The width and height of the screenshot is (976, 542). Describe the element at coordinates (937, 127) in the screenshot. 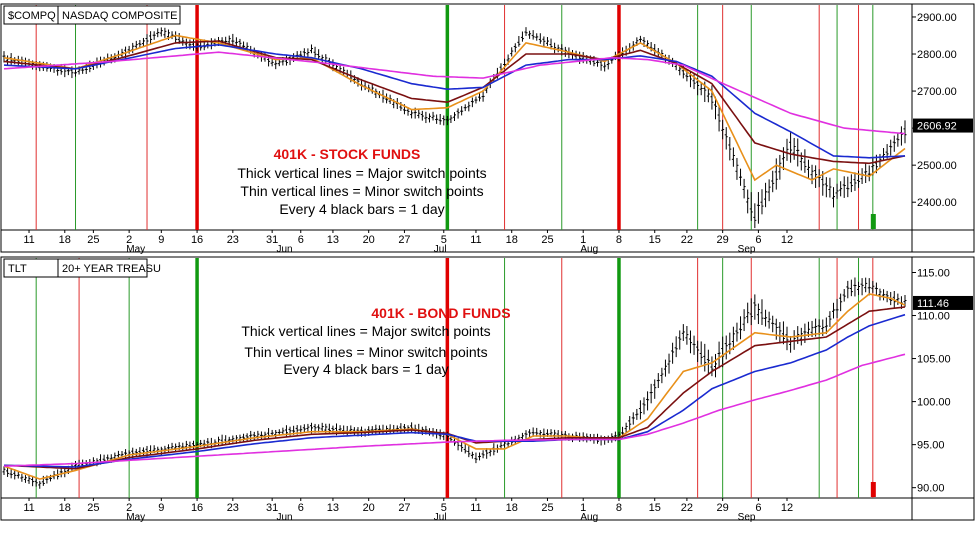

I see `last-price-label: 2606.92` at that location.